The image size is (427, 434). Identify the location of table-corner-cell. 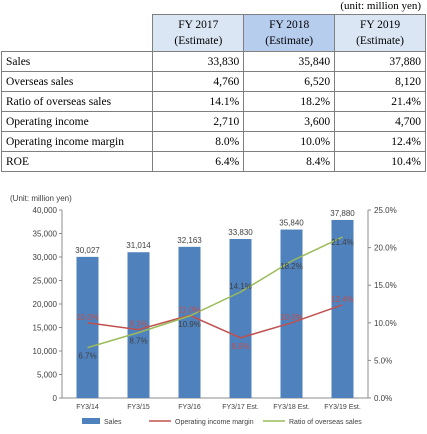
(77, 33).